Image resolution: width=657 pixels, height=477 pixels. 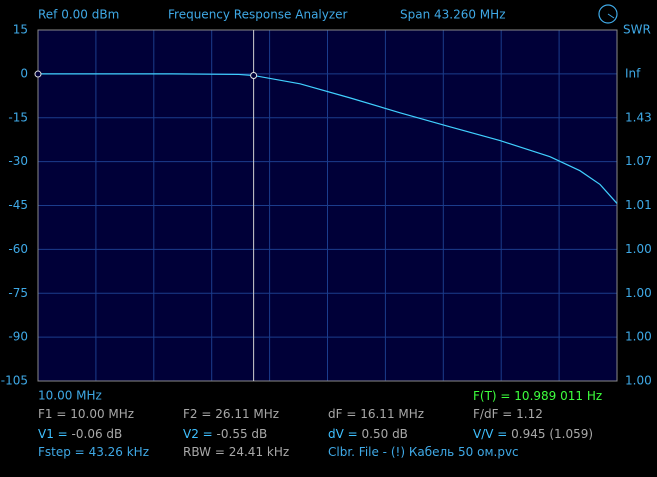 What do you see at coordinates (343, 434) in the screenshot?
I see `readout-label: dV =` at bounding box center [343, 434].